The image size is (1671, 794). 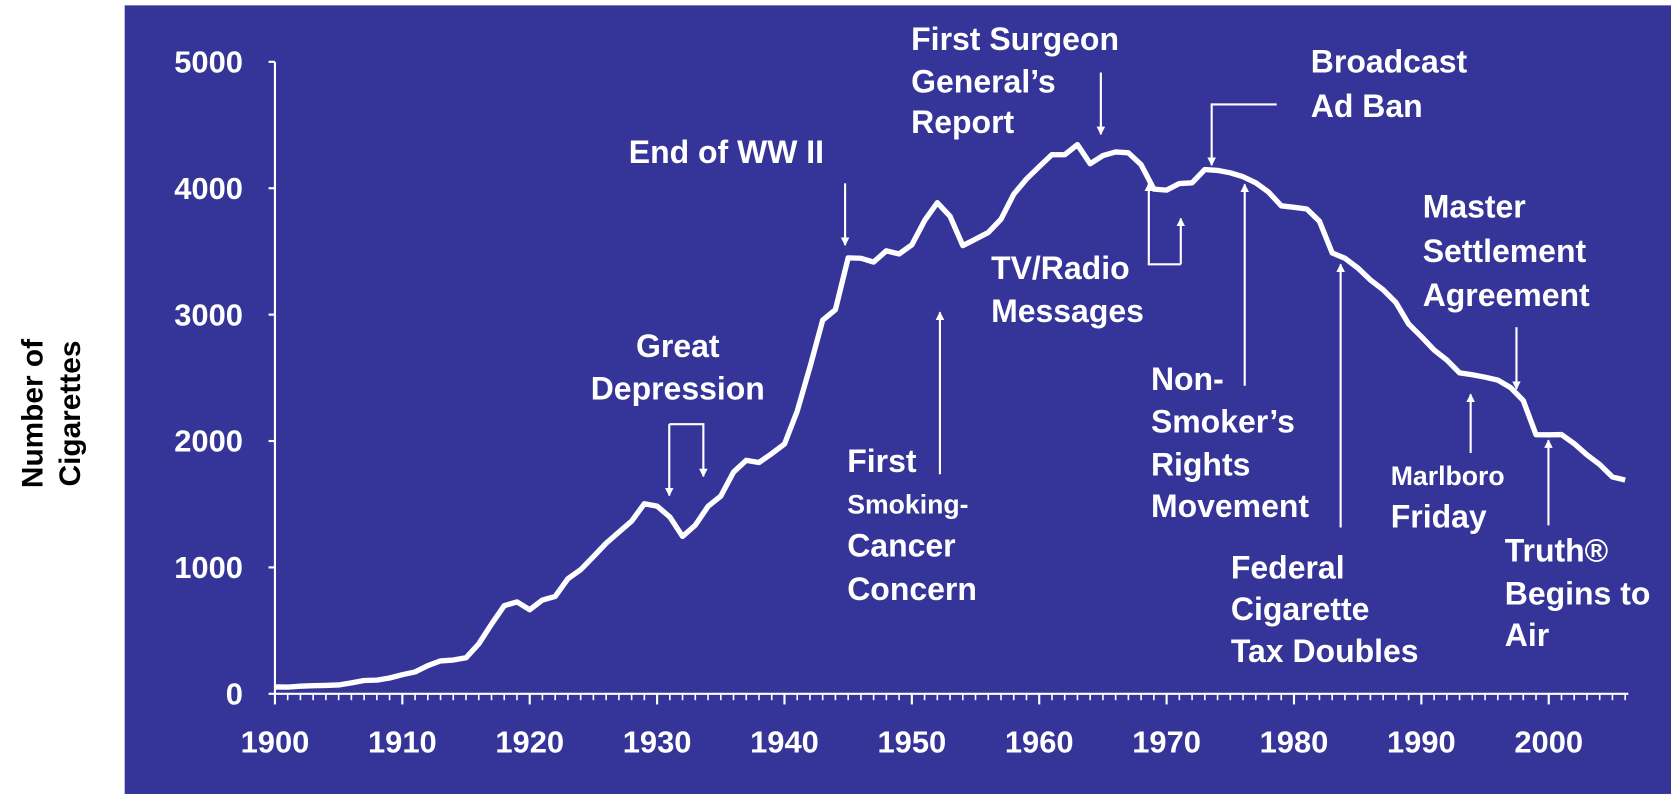 I want to click on x-tick-label: 1940, so click(x=784, y=741).